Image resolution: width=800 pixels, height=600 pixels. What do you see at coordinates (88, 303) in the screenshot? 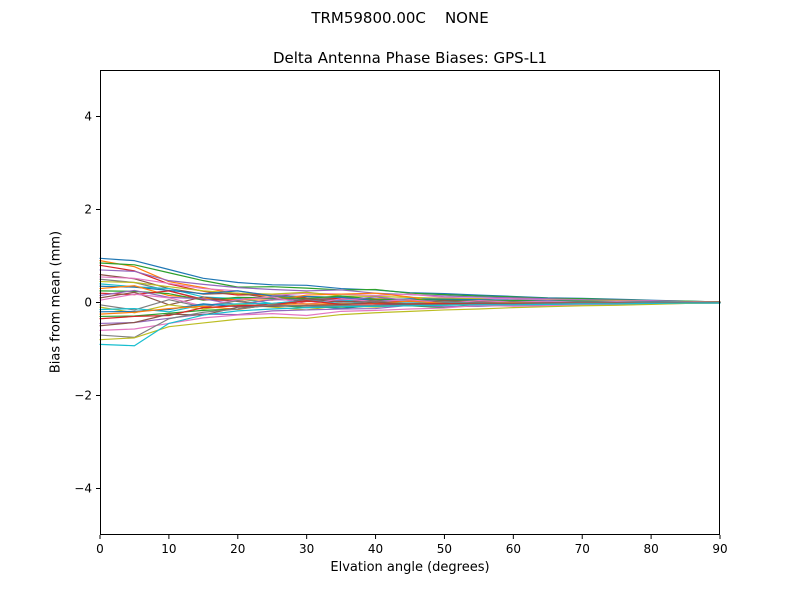
I see `y-tick-label: 0` at bounding box center [88, 303].